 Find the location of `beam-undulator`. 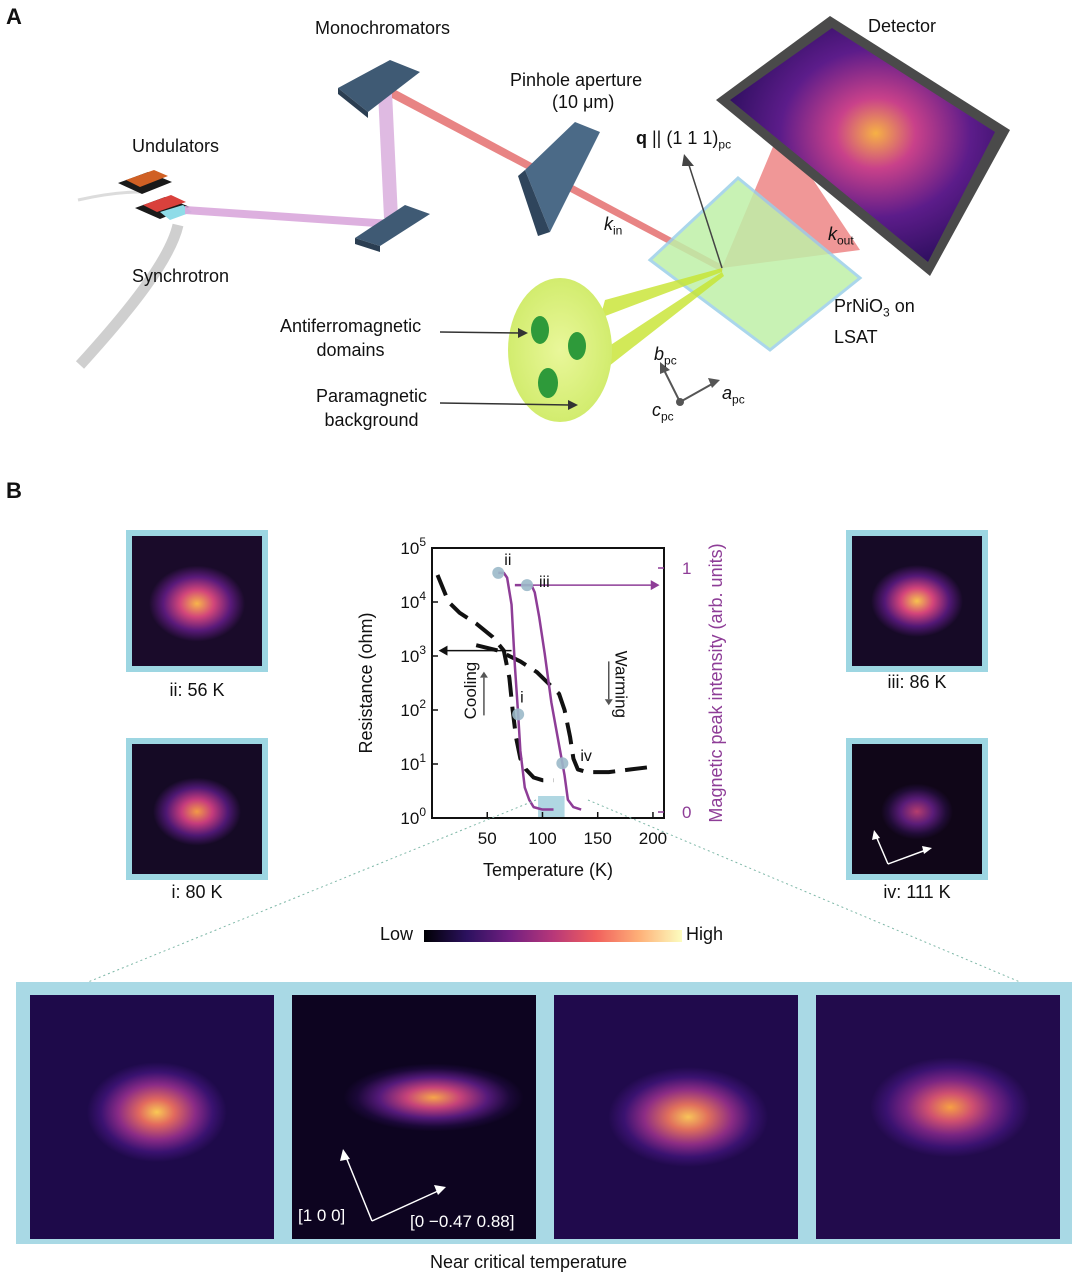

beam-undulator is located at coordinates (288, 217).